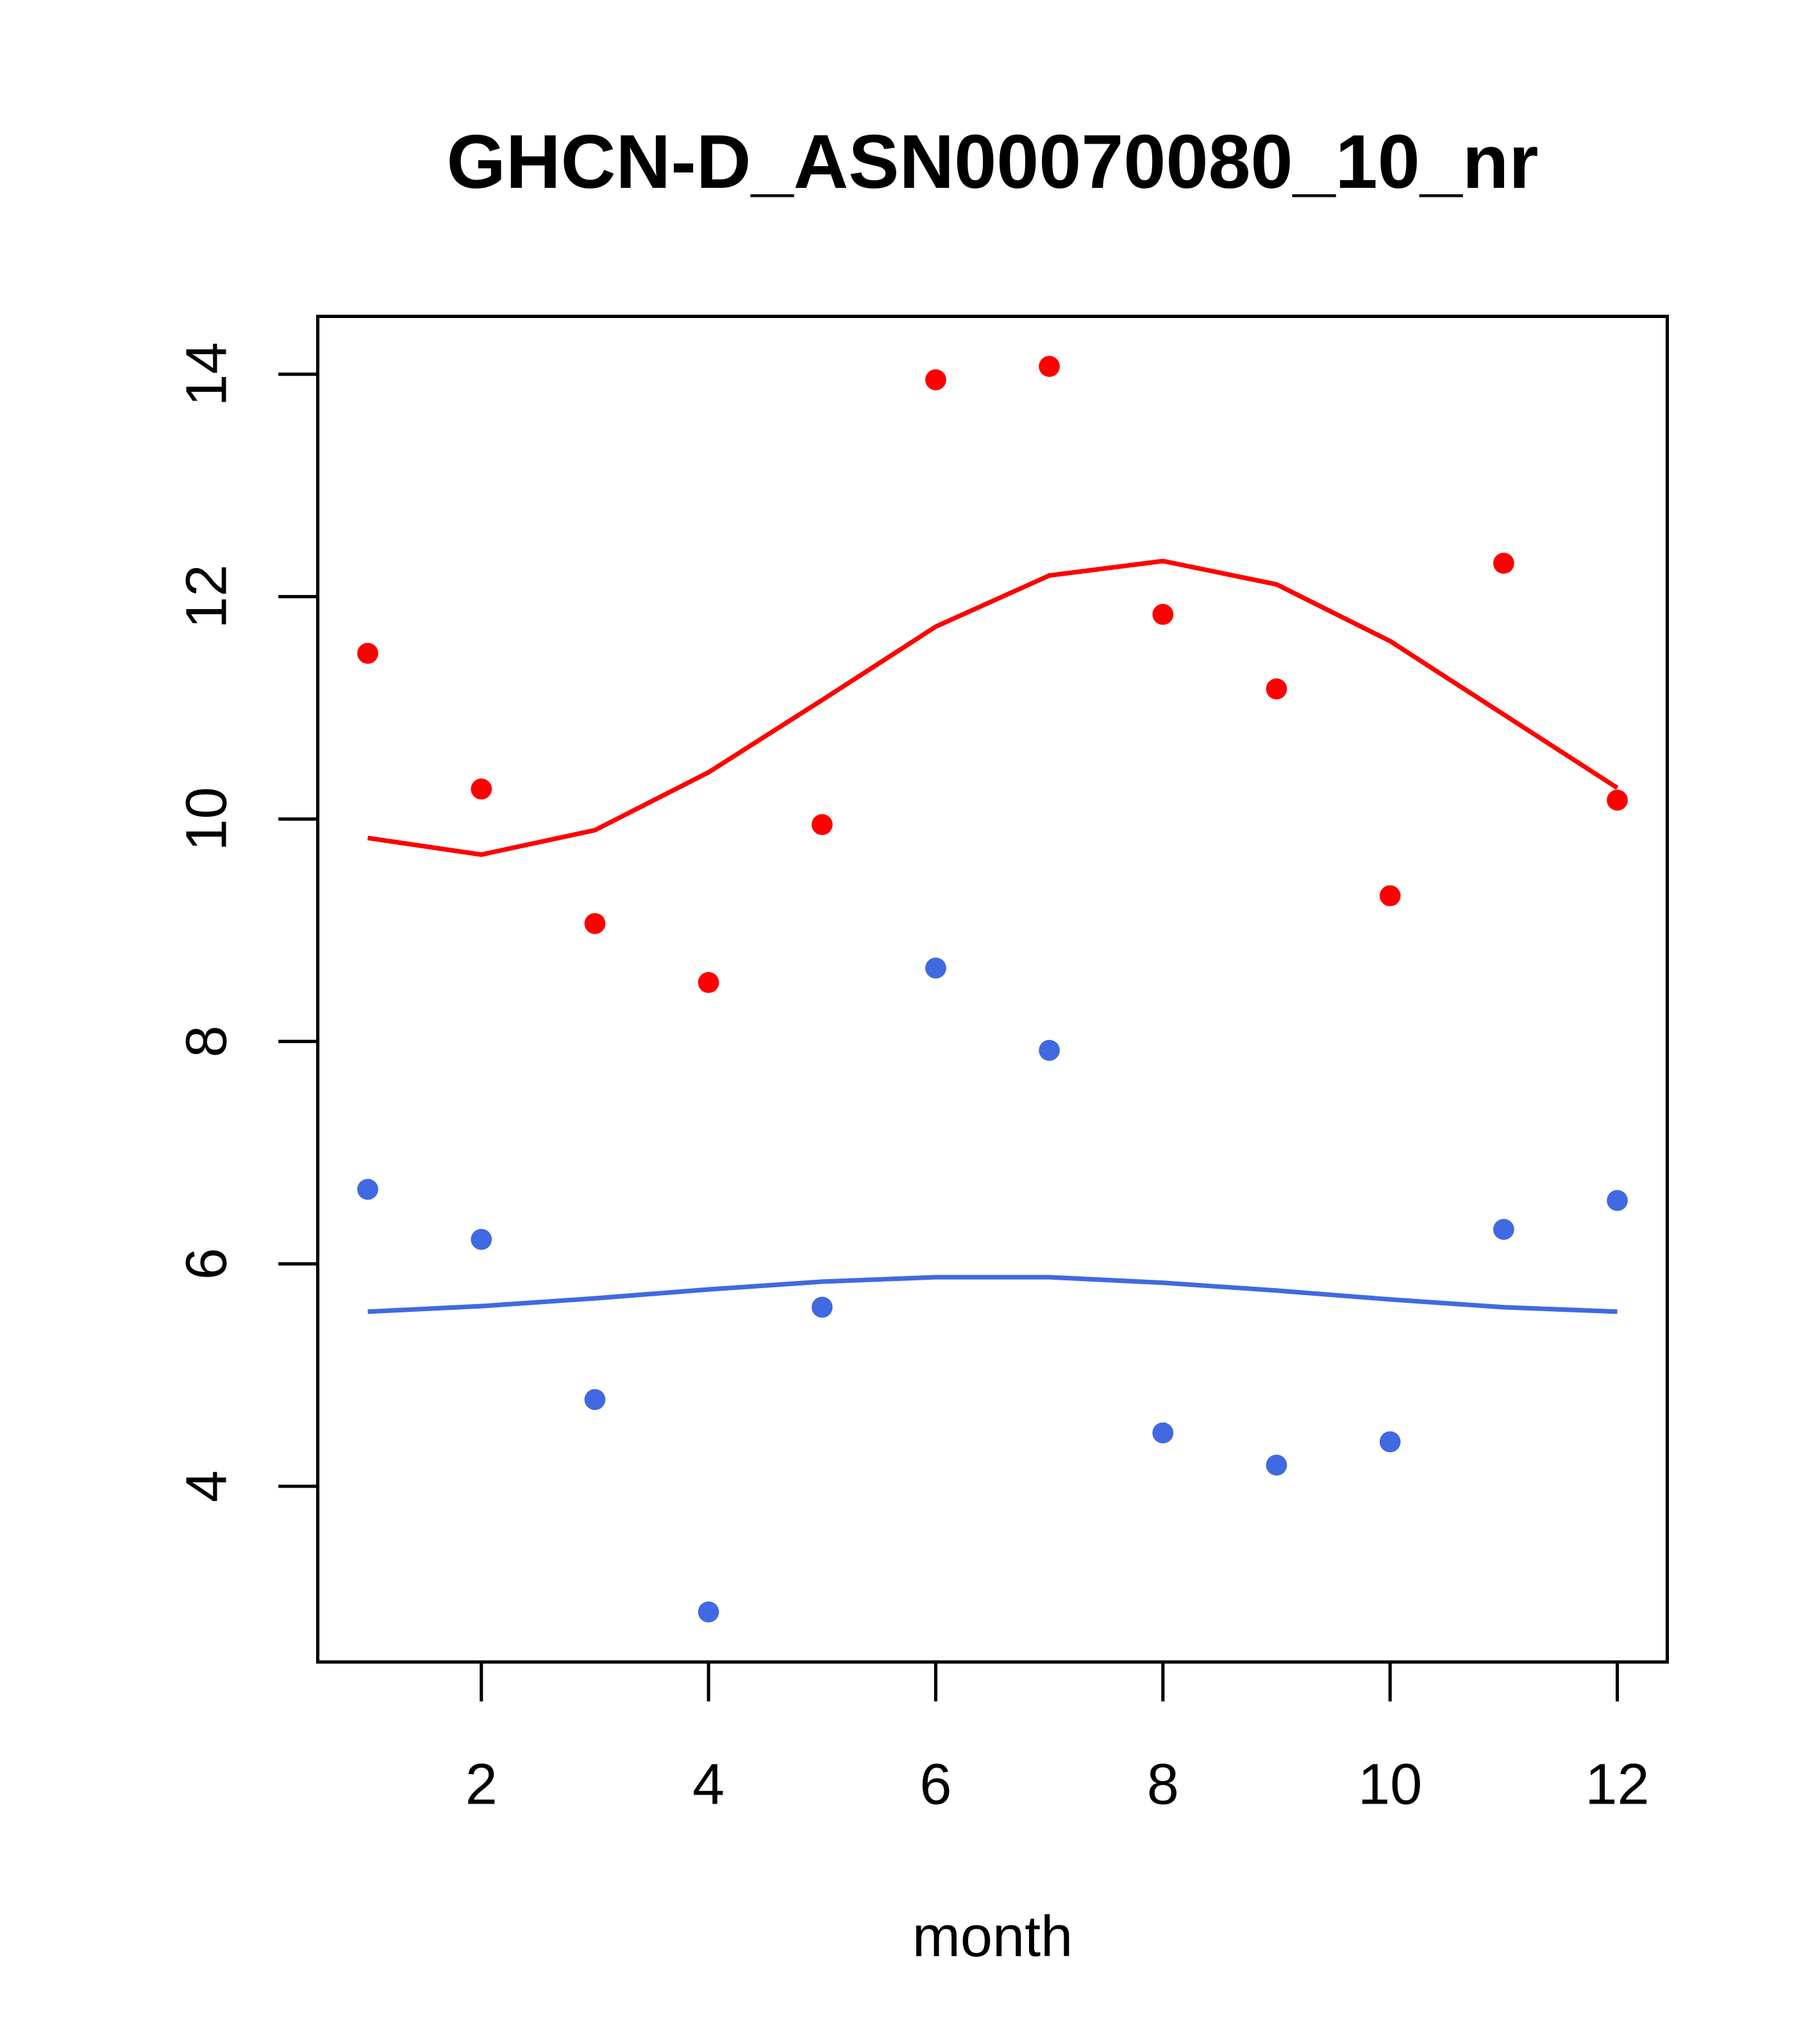 The image size is (1817, 2044). I want to click on x-tick-label: 8, so click(1163, 1784).